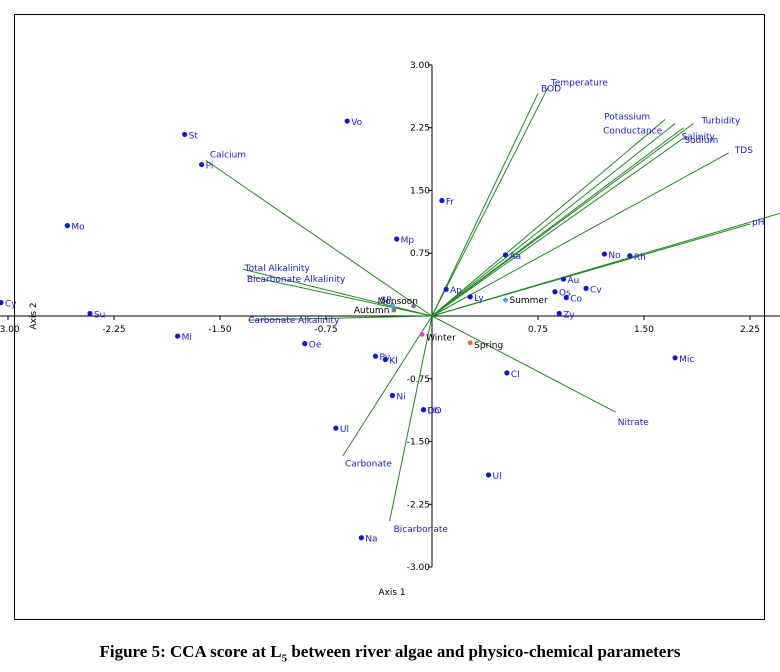 Image resolution: width=780 pixels, height=672 pixels. I want to click on species-point-no, so click(604, 254).